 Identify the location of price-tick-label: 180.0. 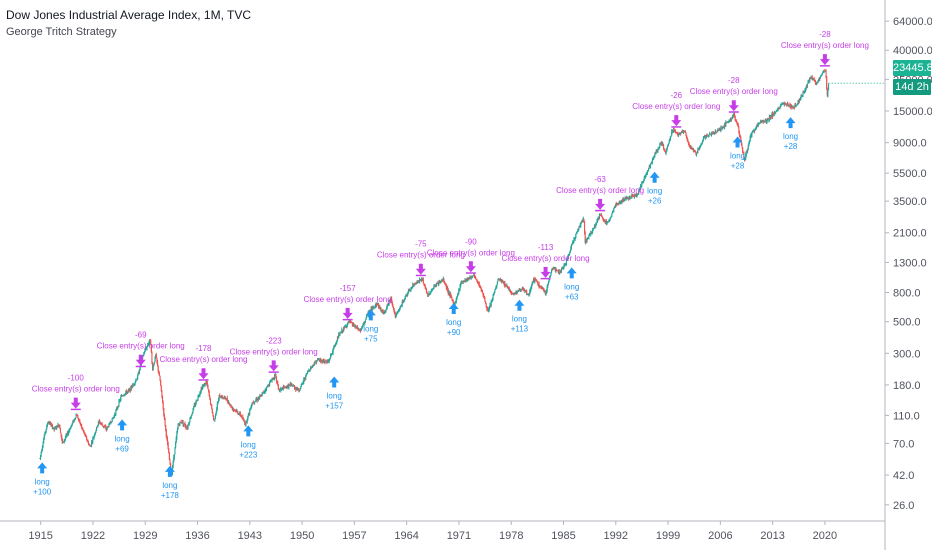
(907, 386).